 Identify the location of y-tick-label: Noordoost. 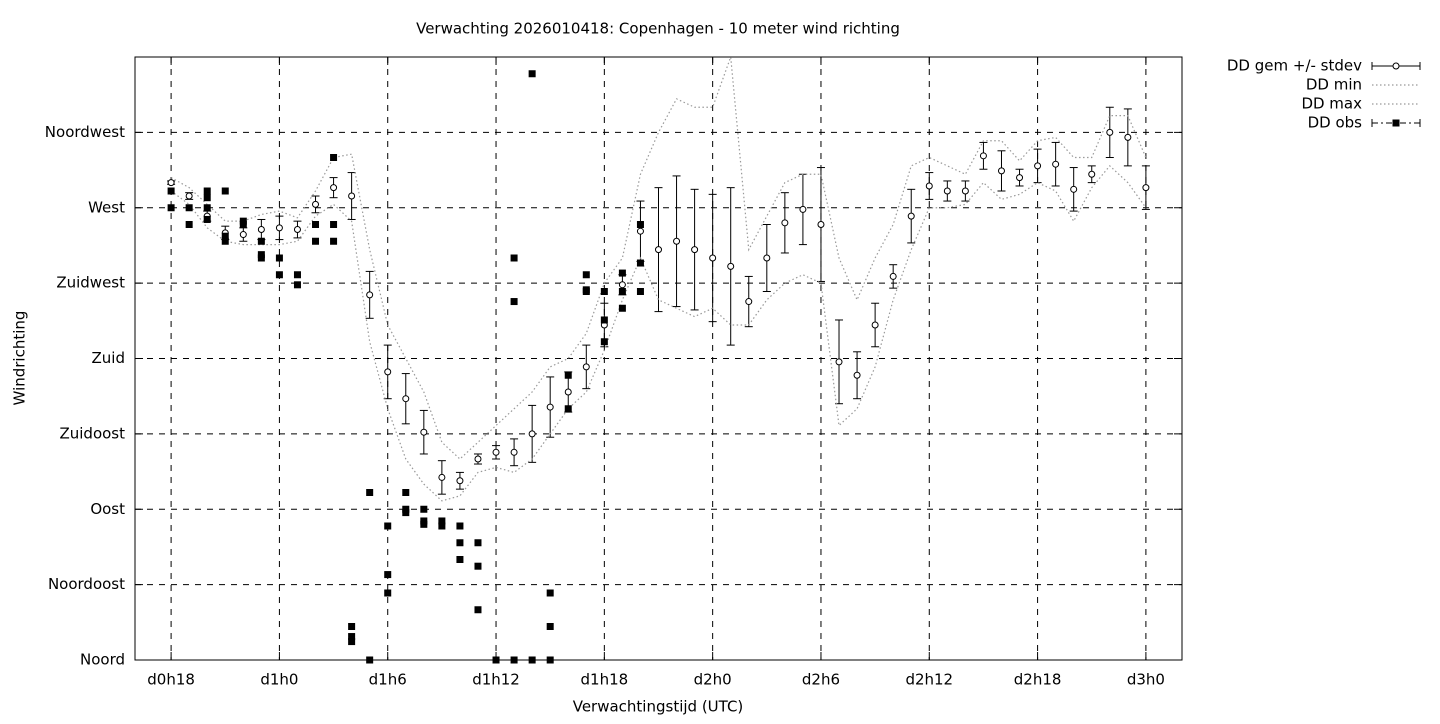
(86, 584).